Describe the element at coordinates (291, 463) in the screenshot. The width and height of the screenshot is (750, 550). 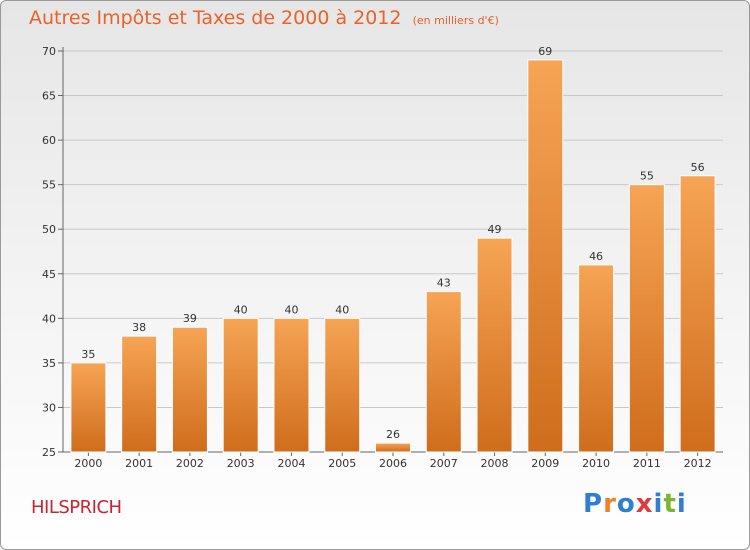
I see `x-tick-label-2004: 2004` at that location.